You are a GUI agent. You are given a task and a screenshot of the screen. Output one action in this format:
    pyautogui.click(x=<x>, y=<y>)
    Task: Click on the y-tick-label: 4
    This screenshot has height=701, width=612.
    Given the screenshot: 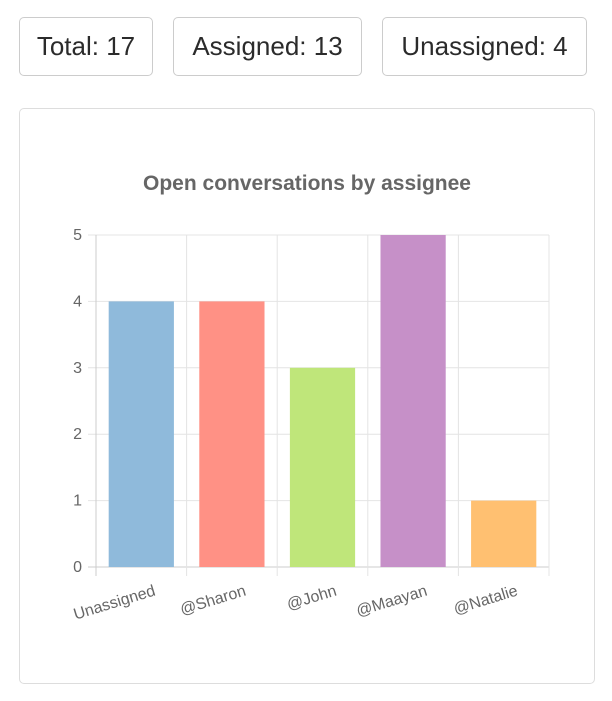 What is the action you would take?
    pyautogui.click(x=77, y=301)
    